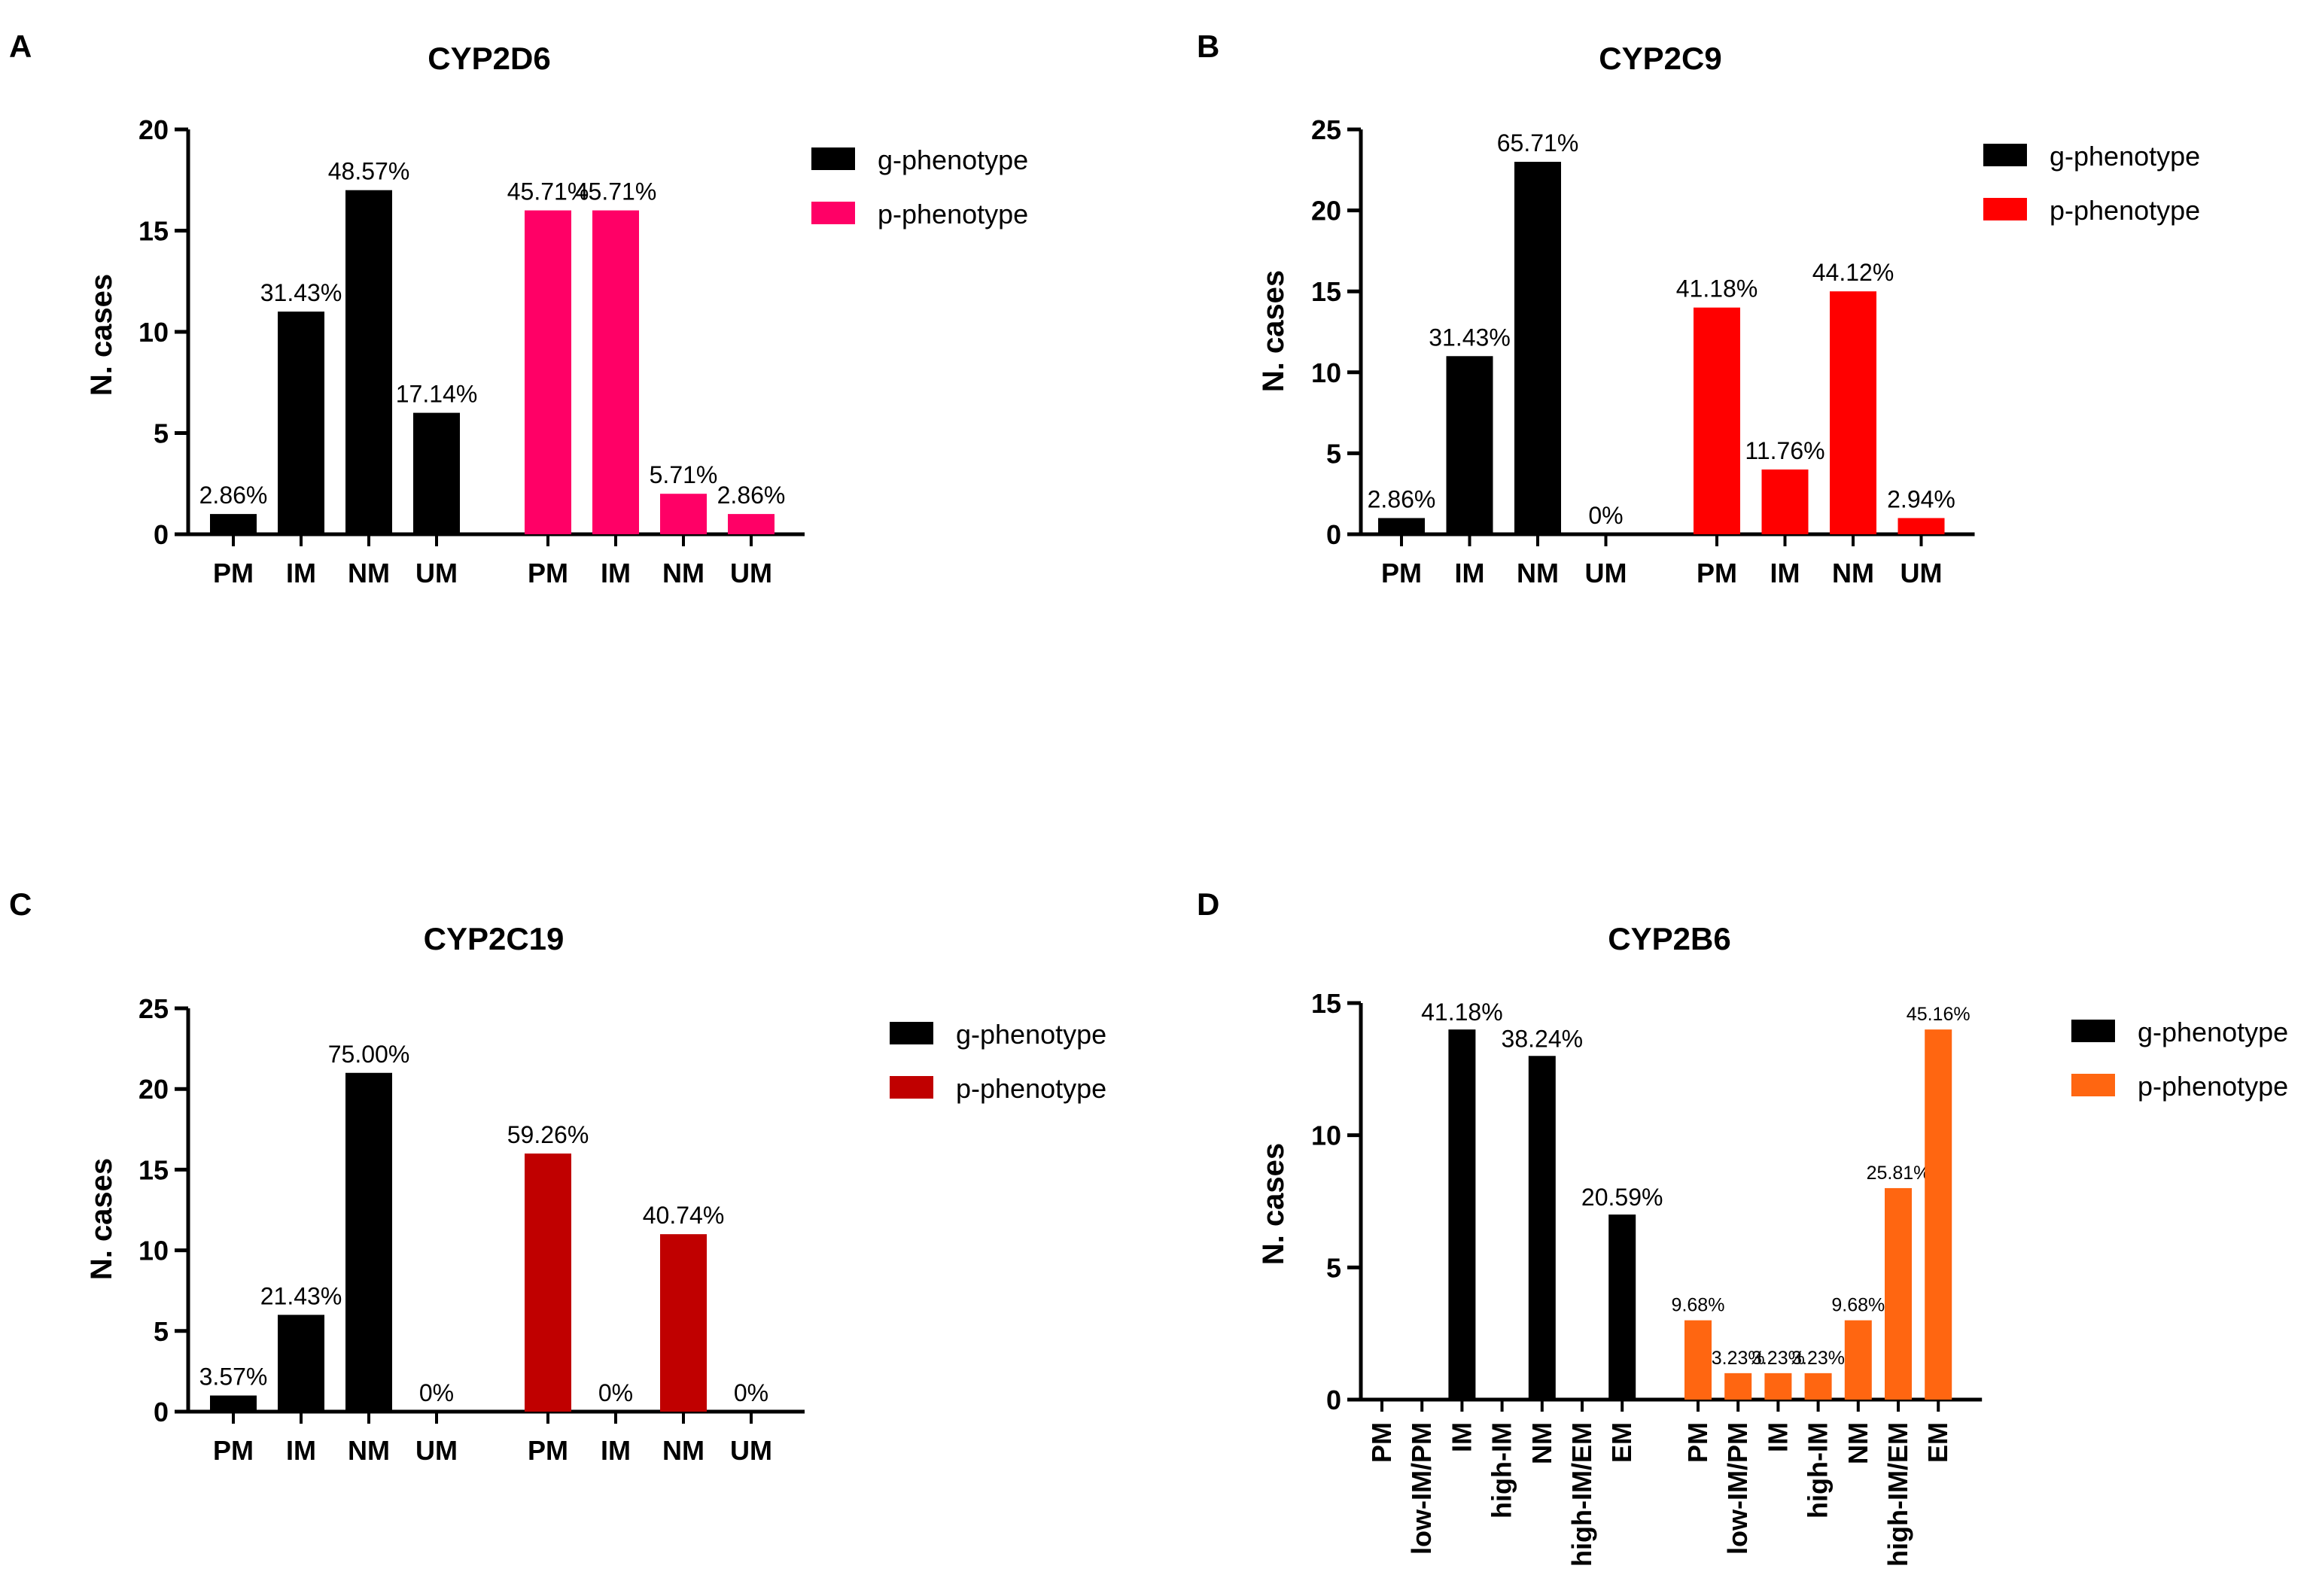 The width and height of the screenshot is (2319, 1596). Describe the element at coordinates (1326, 291) in the screenshot. I see `y-tick-label-b: 15` at that location.